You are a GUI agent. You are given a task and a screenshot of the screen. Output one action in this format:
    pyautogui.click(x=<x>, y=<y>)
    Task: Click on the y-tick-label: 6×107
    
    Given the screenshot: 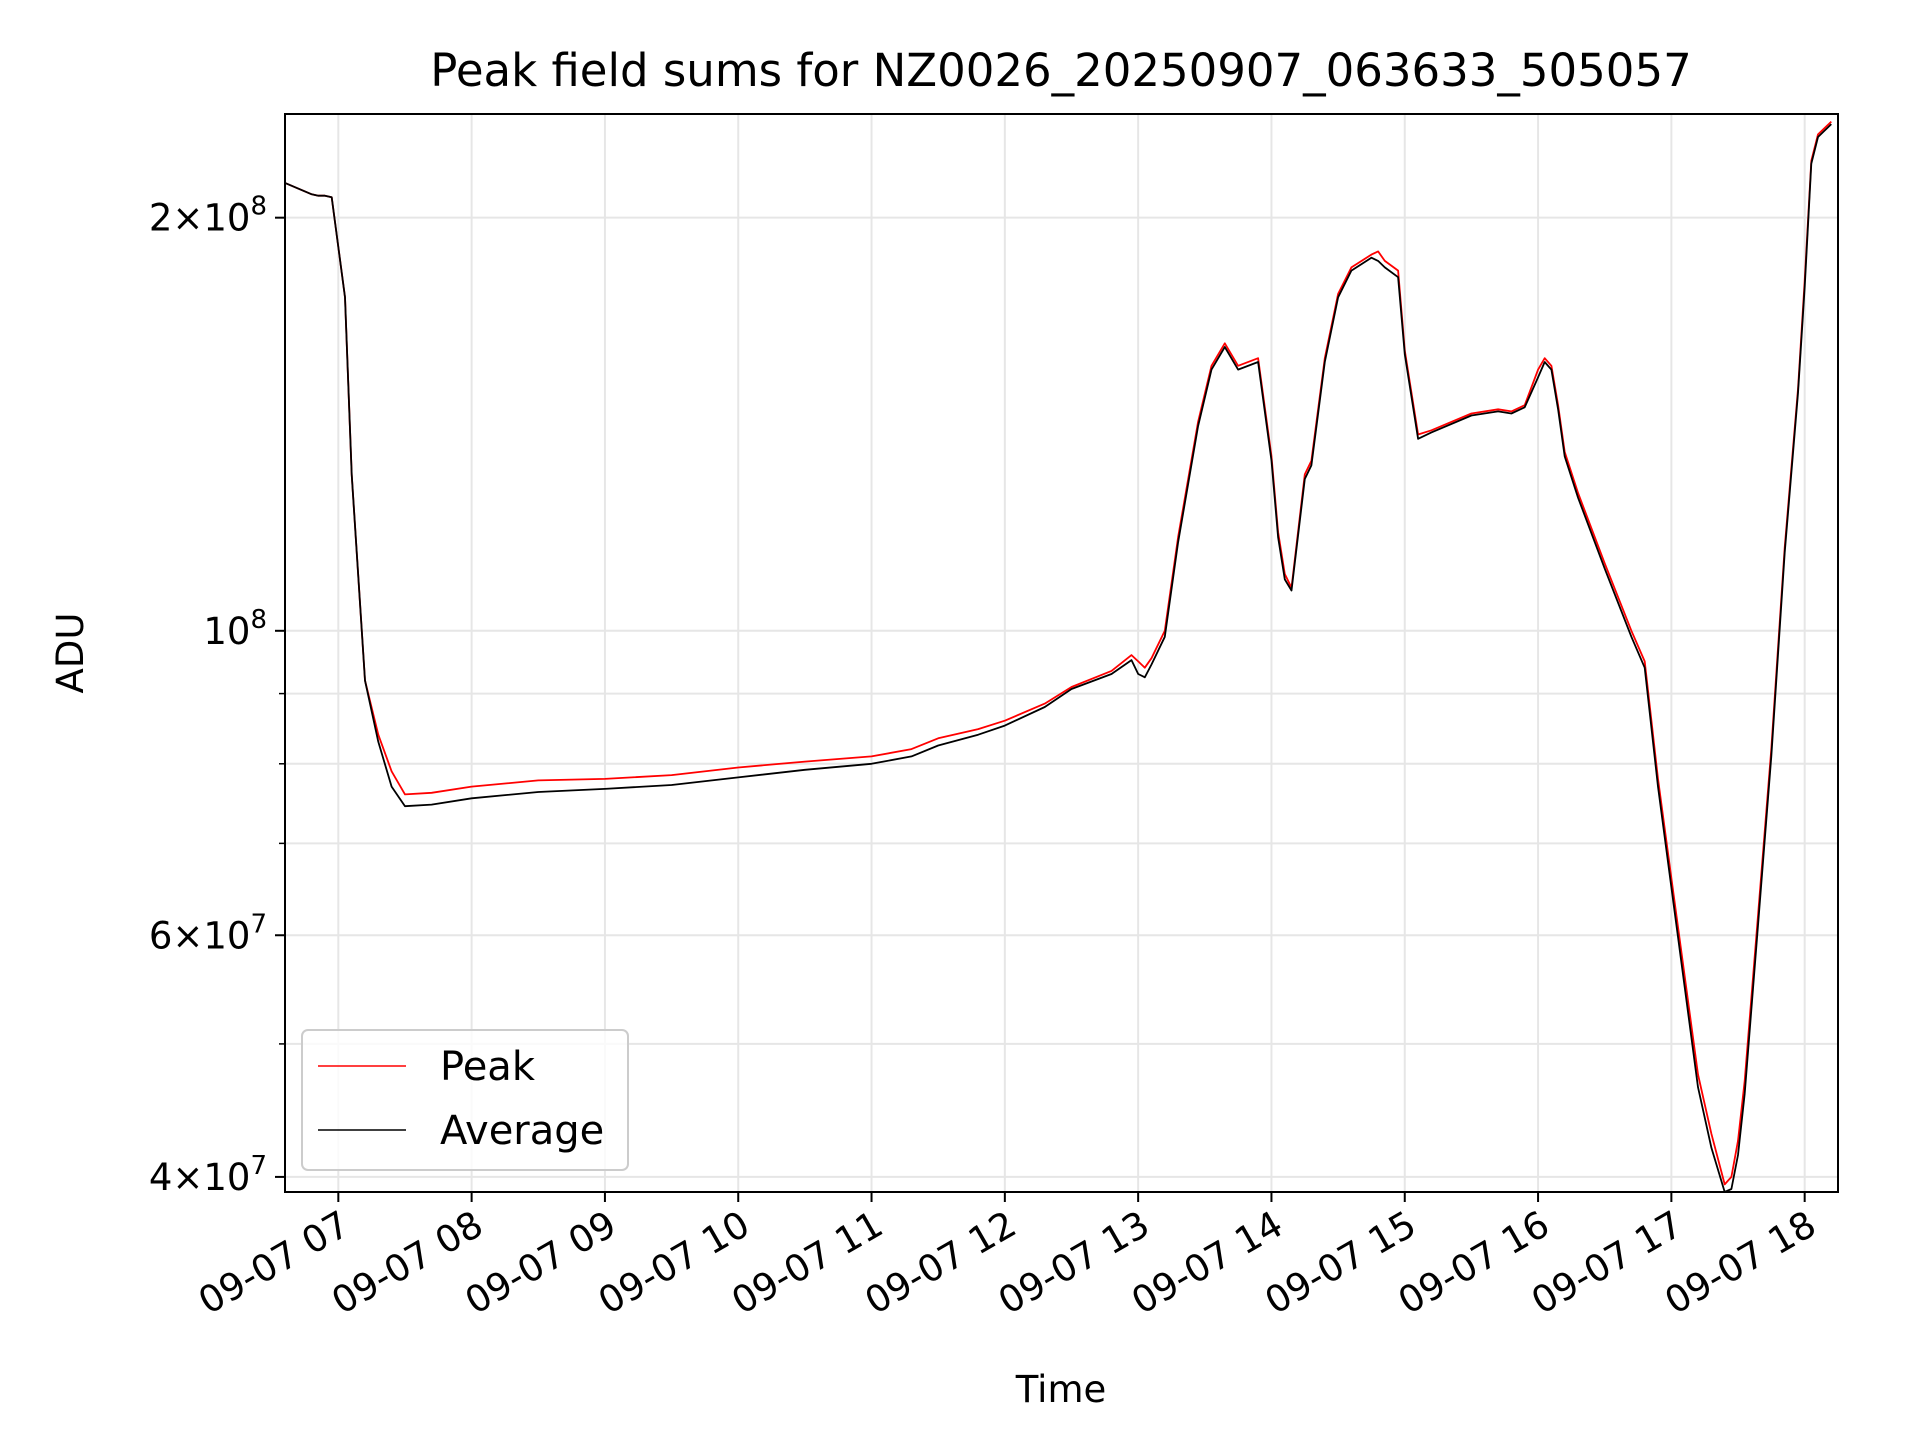 What is the action you would take?
    pyautogui.click(x=208, y=933)
    